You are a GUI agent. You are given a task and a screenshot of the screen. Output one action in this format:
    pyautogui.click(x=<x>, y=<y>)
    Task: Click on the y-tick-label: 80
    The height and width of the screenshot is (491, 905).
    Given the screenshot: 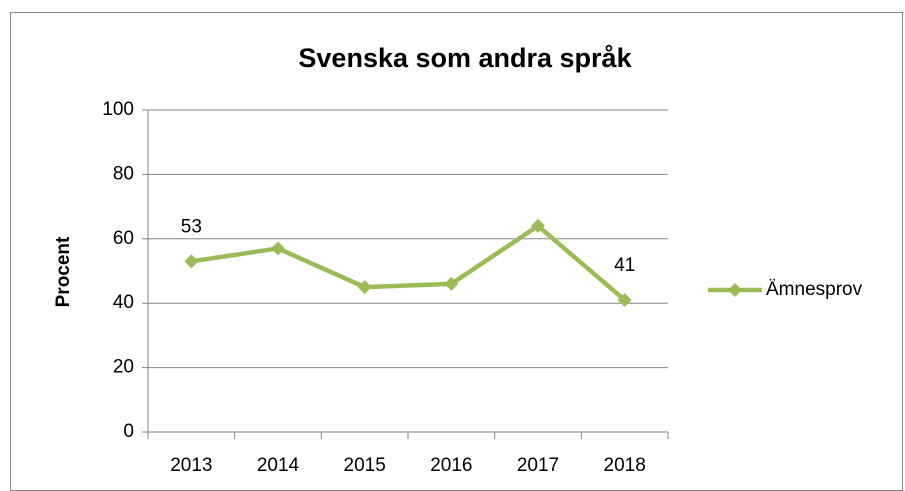 What is the action you would take?
    pyautogui.click(x=123, y=173)
    